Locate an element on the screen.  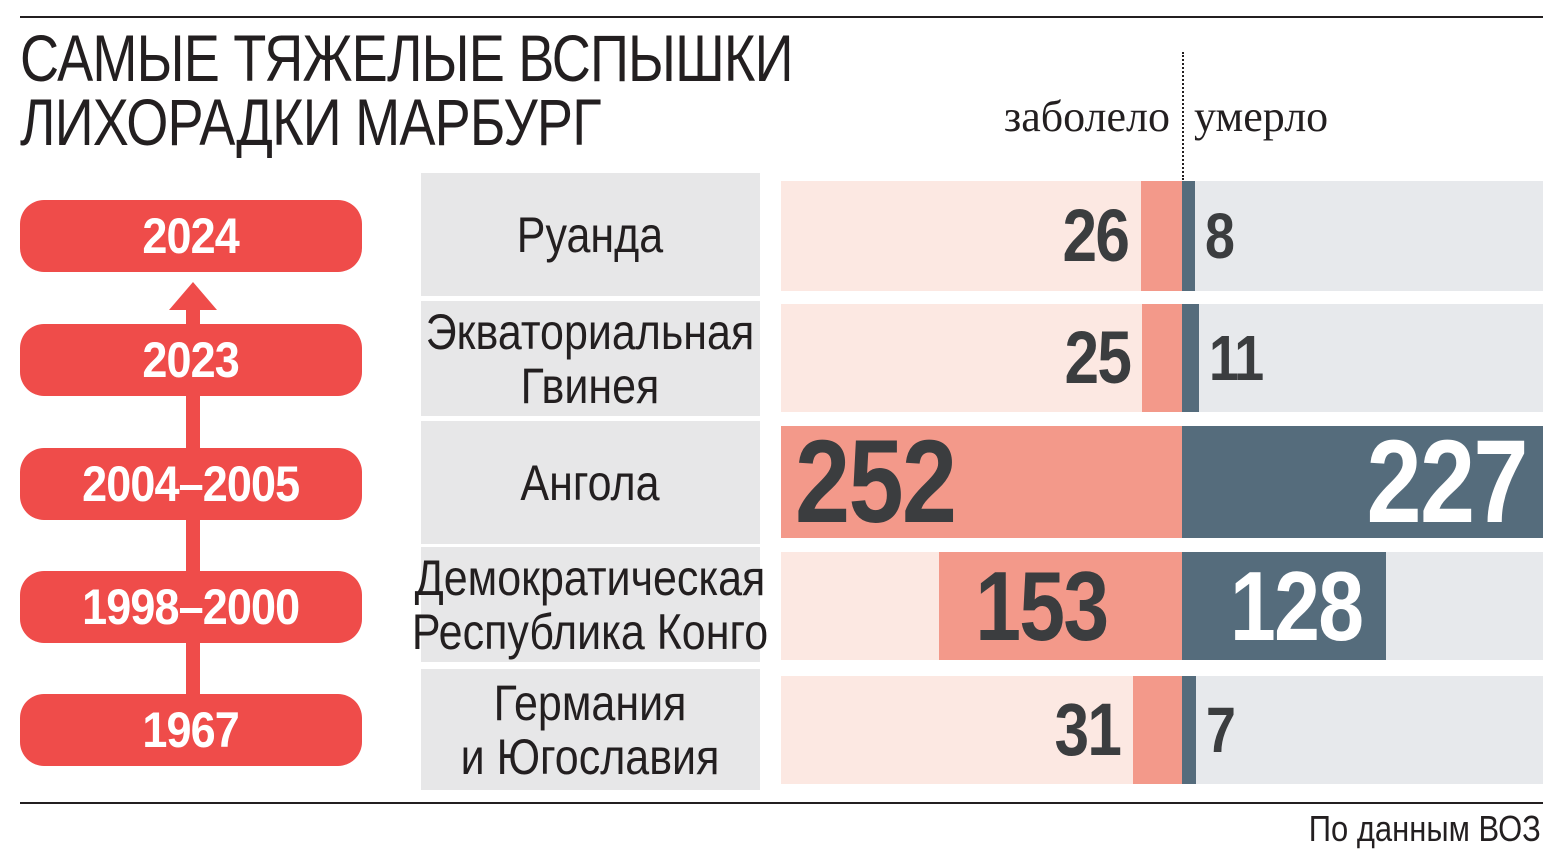
cases-value: 252 is located at coordinates (876, 482).